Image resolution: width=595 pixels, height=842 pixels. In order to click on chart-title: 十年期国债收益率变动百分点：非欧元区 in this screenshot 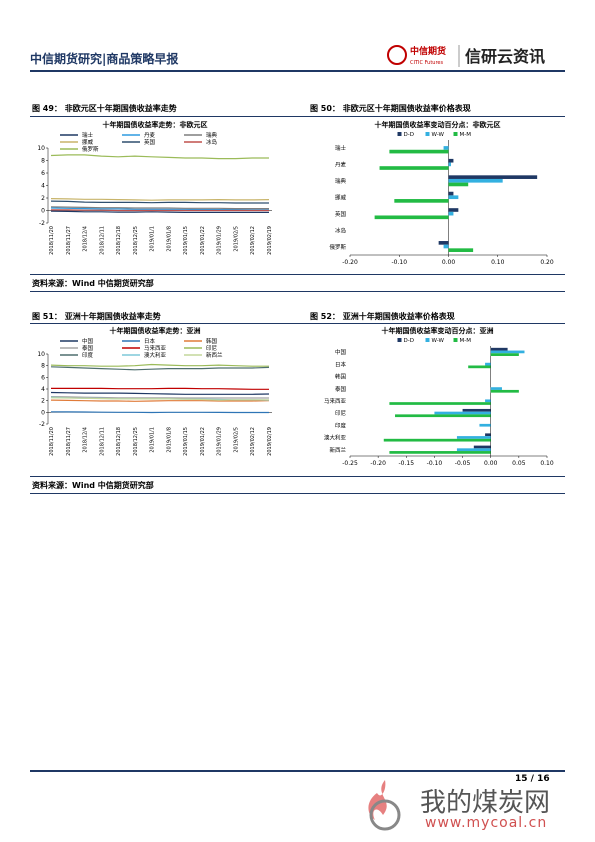, I will do `click(438, 124)`.